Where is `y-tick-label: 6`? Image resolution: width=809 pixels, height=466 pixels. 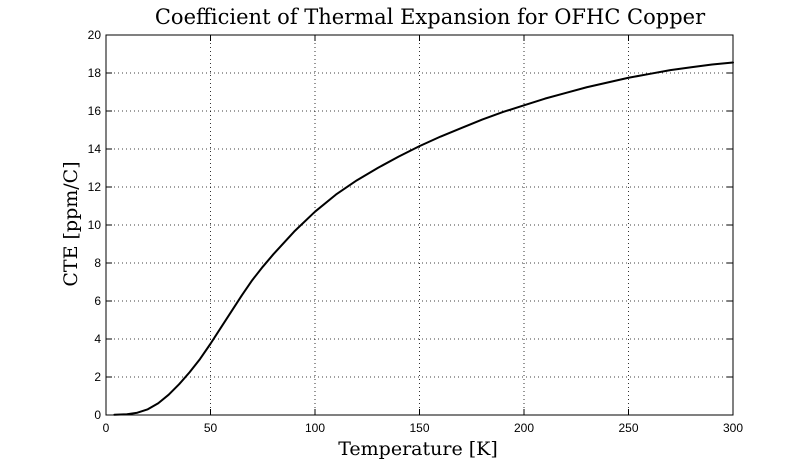 y-tick-label: 6 is located at coordinates (97, 301).